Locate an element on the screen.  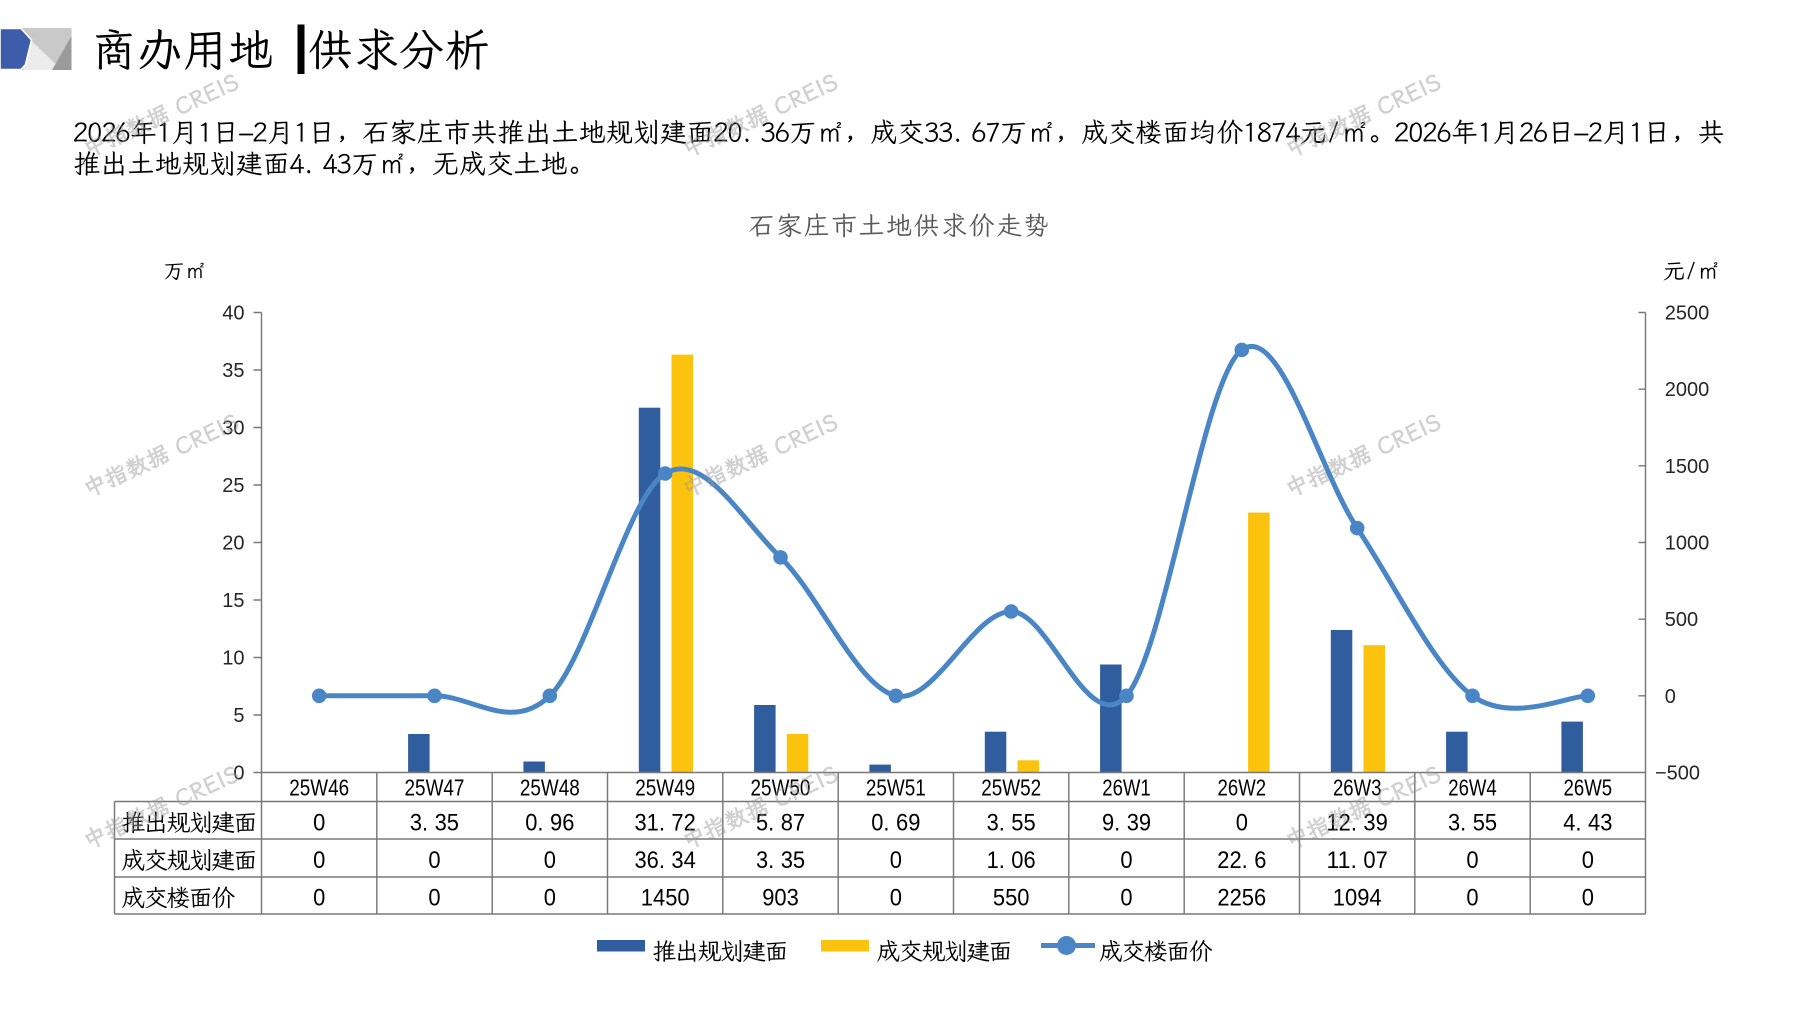
svg-text: 87 is located at coordinates (793, 823).